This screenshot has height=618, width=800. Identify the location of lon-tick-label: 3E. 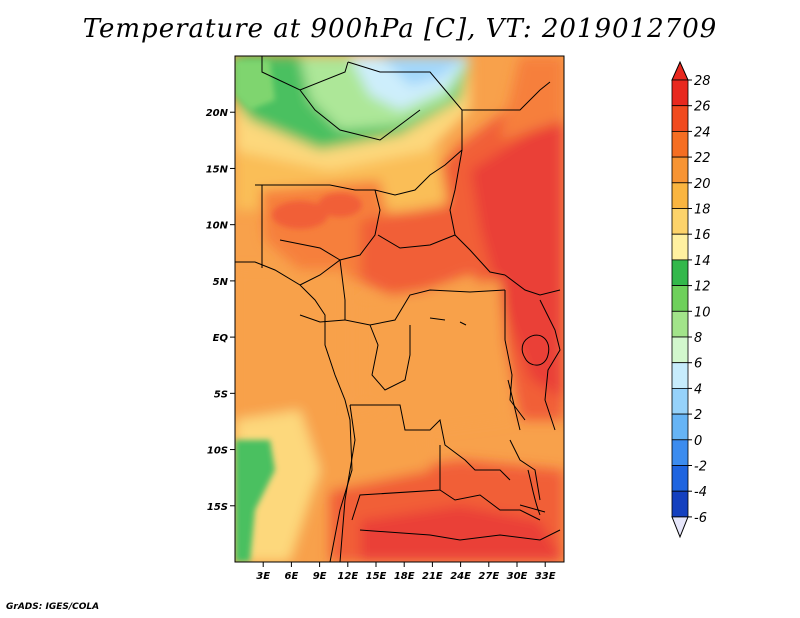
(263, 576).